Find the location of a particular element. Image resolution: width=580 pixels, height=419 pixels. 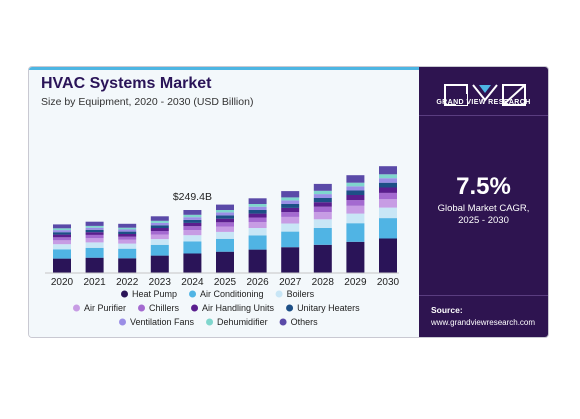

legend-label-air-handling-units: Air Handling Units is located at coordinates (238, 308).